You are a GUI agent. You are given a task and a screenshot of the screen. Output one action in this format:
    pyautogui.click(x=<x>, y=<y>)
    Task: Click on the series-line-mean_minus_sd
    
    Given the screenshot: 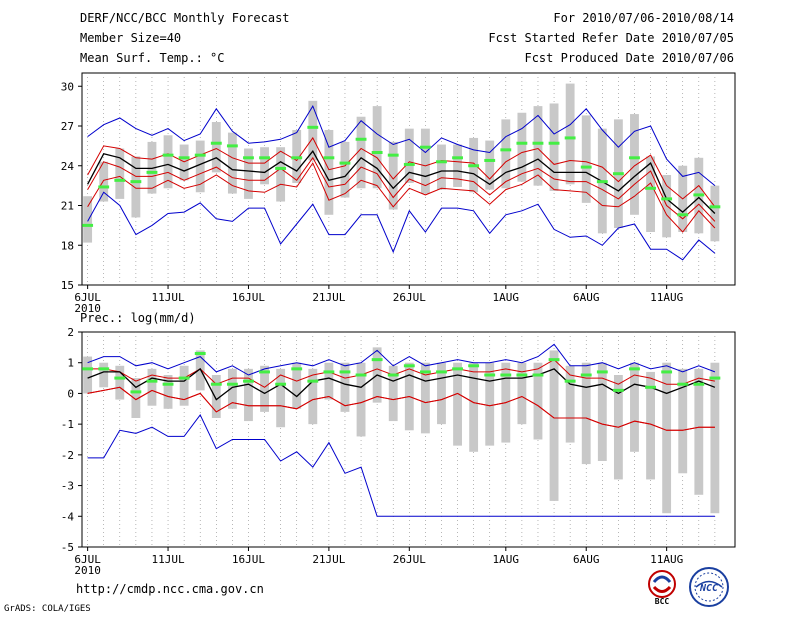 What is the action you would take?
    pyautogui.click(x=401, y=189)
    